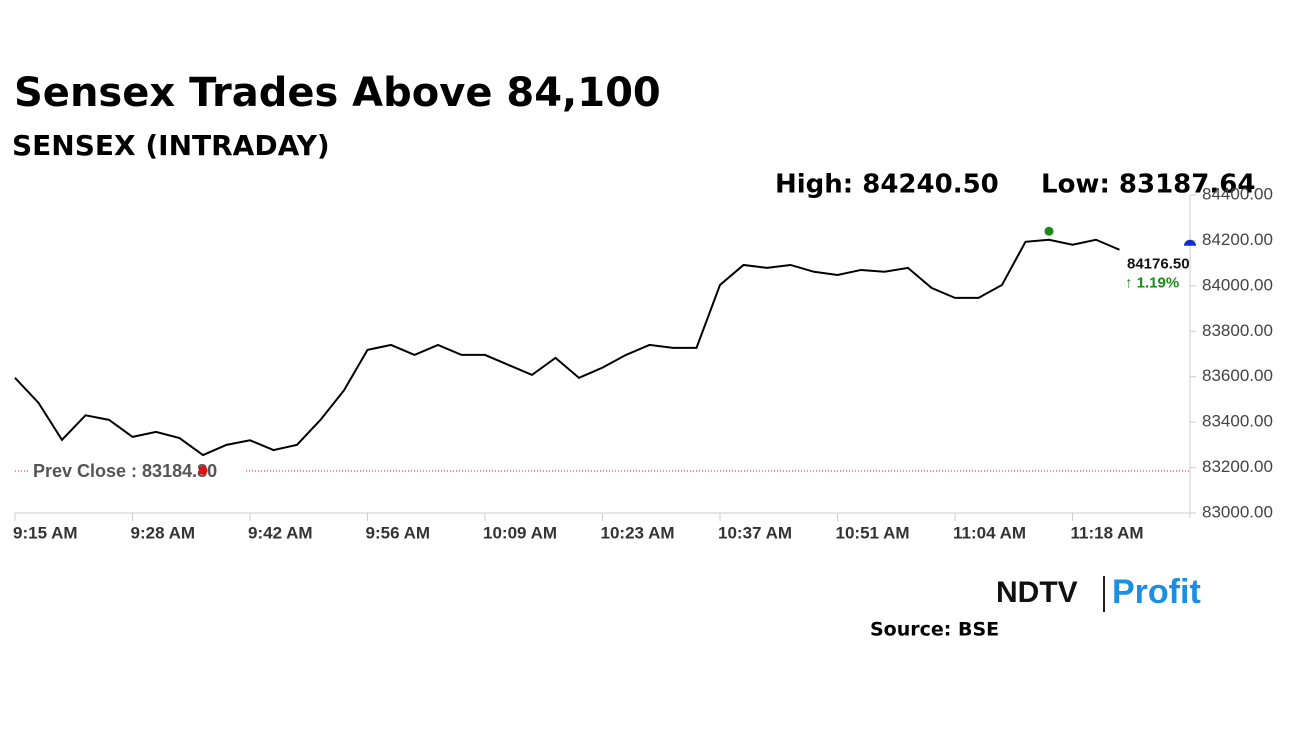  What do you see at coordinates (755, 532) in the screenshot?
I see `x-tick-label: 10:37 AM` at bounding box center [755, 532].